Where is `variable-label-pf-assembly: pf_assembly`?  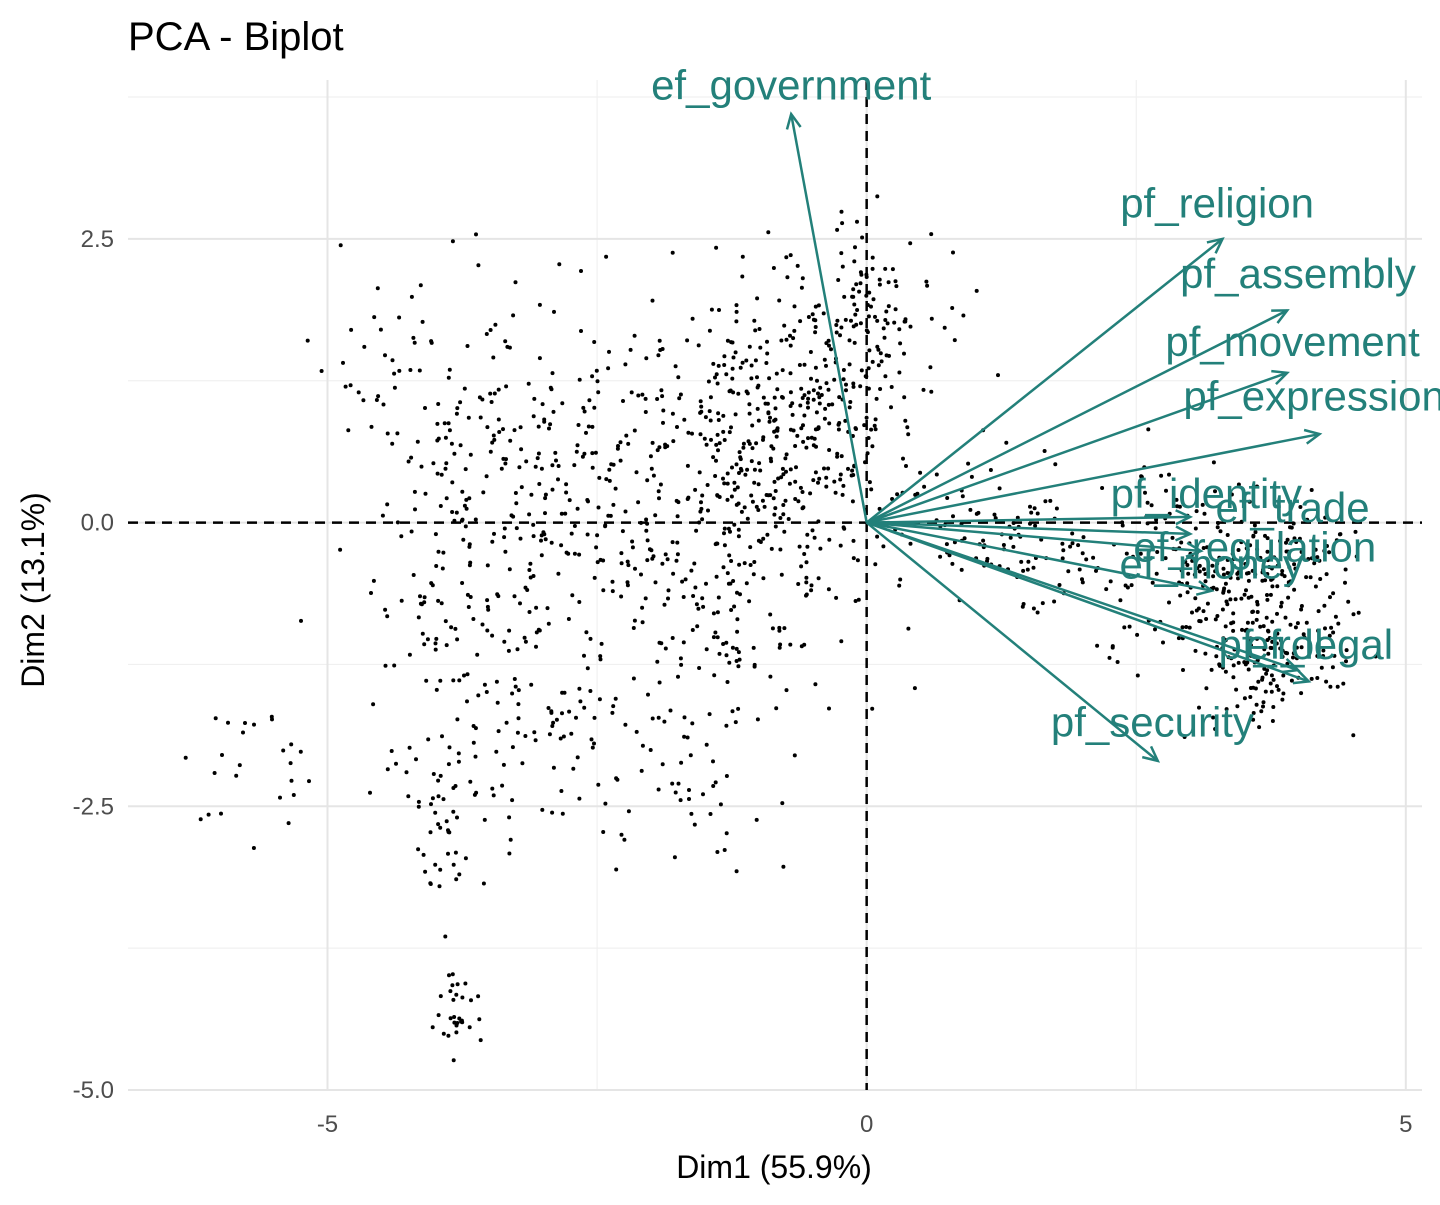 variable-label-pf-assembly: pf_assembly is located at coordinates (1298, 273).